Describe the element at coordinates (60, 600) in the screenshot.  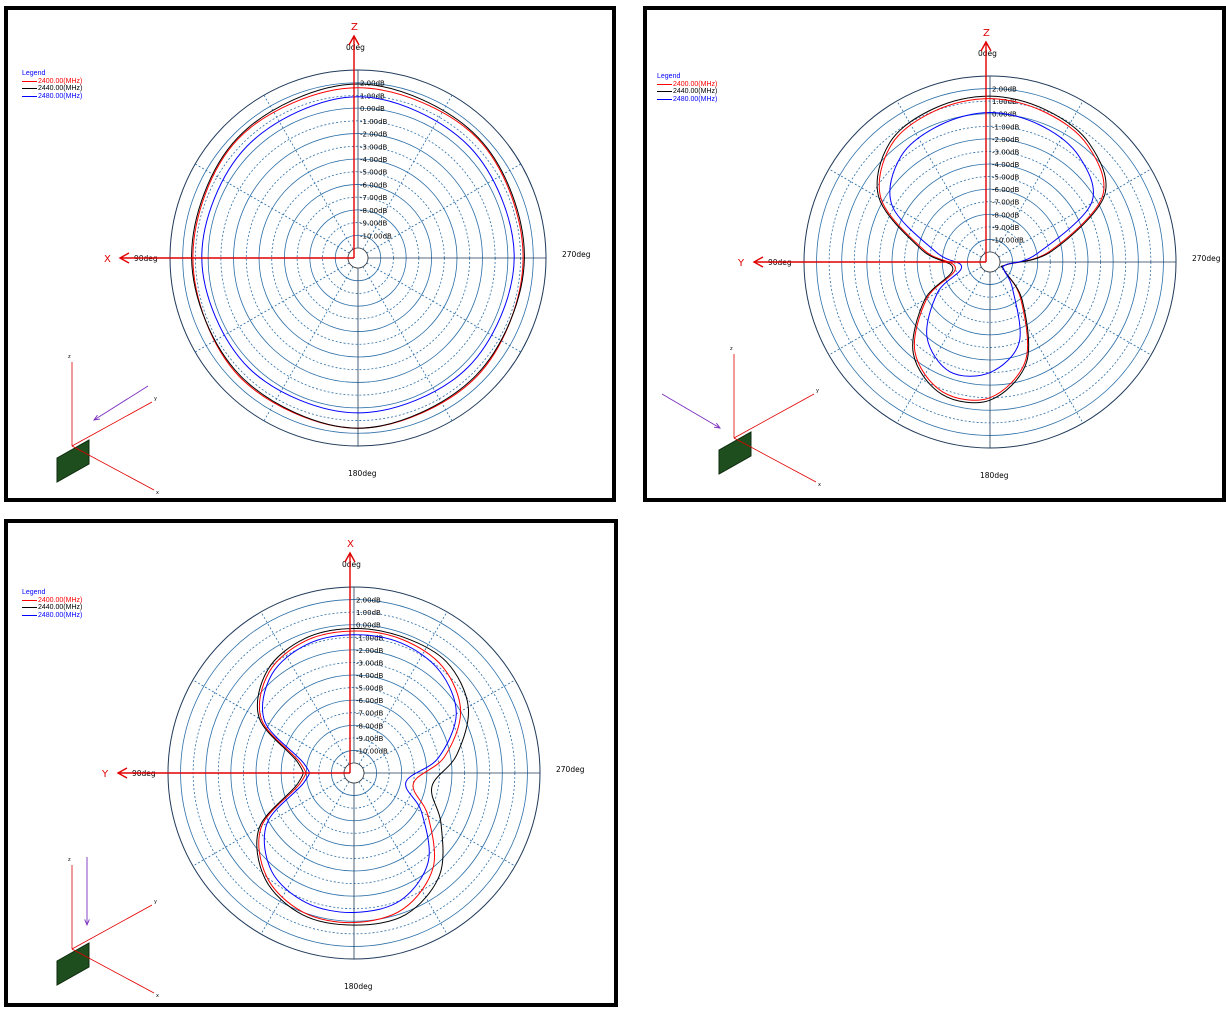
I see `legend-label: 2400.00(MHz)` at that location.